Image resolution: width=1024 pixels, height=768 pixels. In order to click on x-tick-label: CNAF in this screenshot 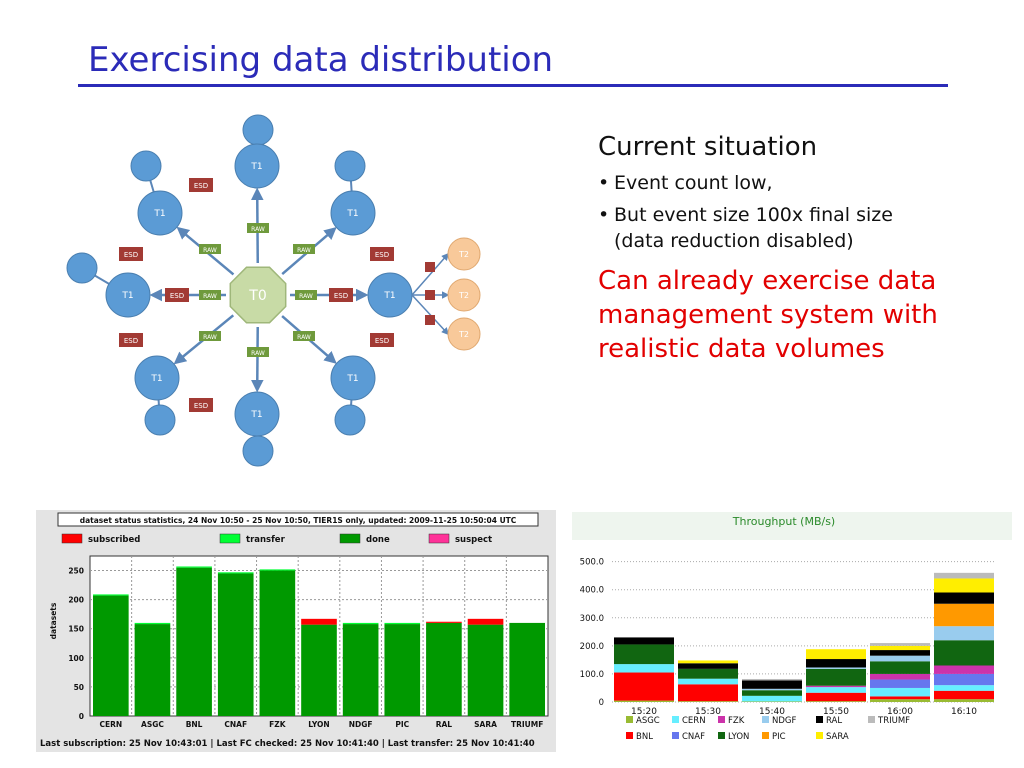, I will do `click(235, 724)`.